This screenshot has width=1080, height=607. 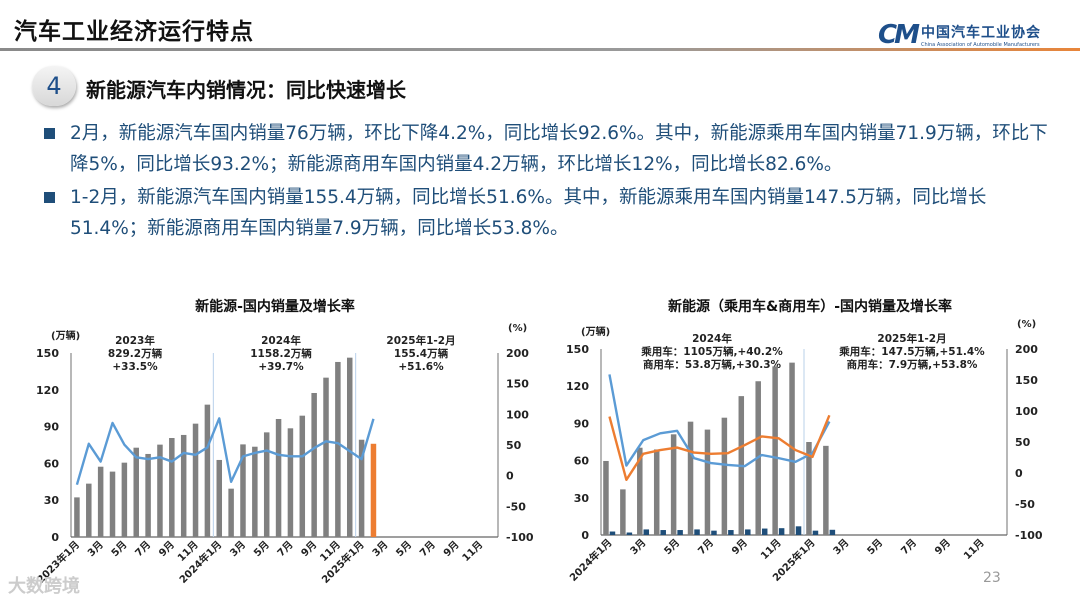 I want to click on chart1-title: 新能源-国内销量及增长率, so click(x=275, y=307).